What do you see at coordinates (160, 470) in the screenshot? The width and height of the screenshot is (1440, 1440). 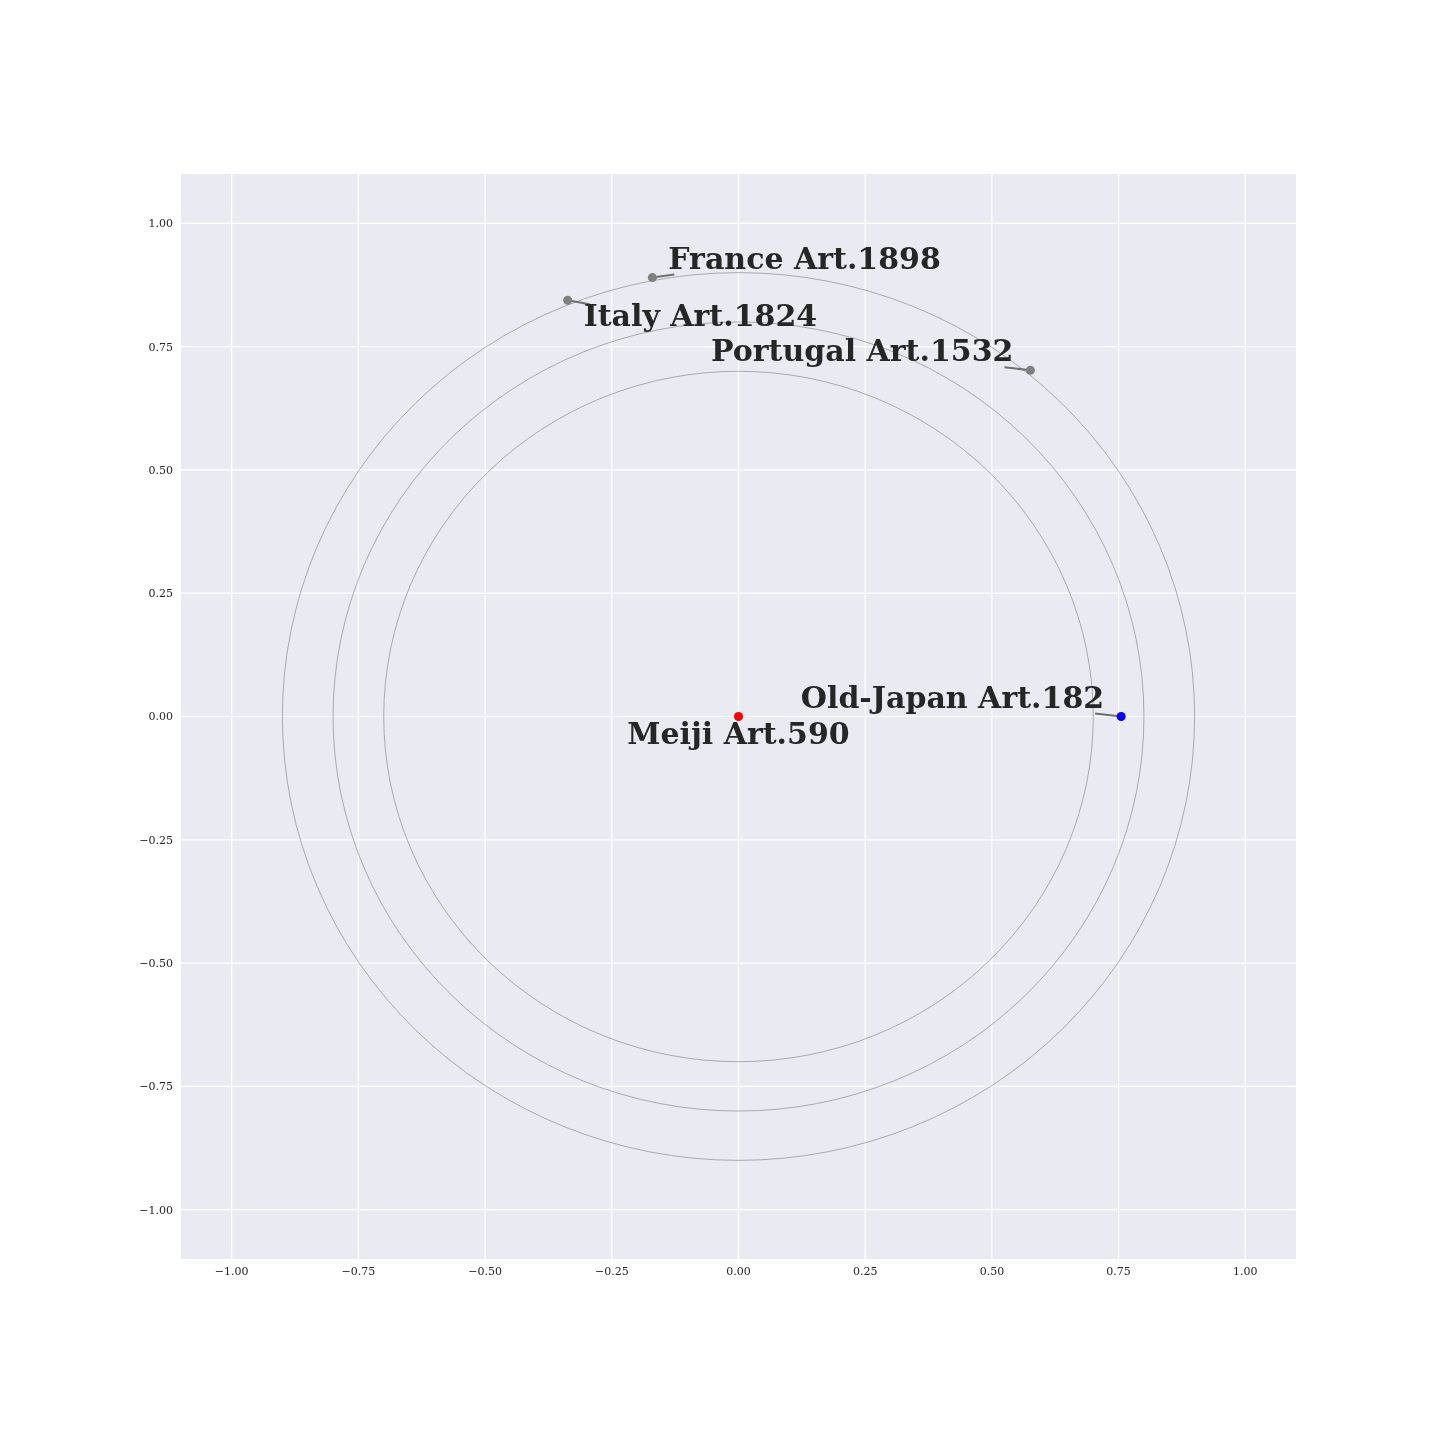 I see `y-tick-label: 0.50` at bounding box center [160, 470].